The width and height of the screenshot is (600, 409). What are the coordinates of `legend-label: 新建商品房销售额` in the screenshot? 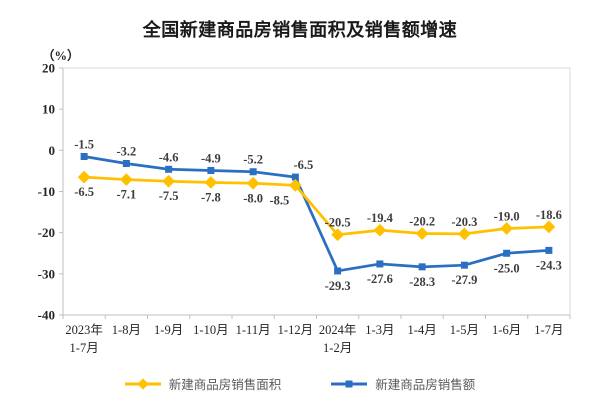 It's located at (425, 385).